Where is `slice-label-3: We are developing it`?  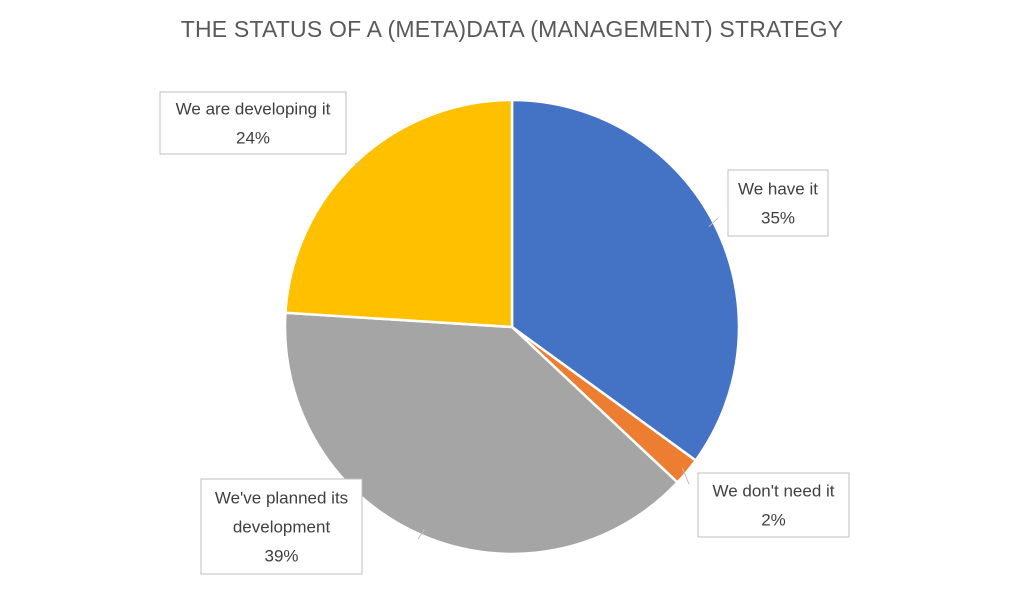
slice-label-3: We are developing it is located at coordinates (253, 109).